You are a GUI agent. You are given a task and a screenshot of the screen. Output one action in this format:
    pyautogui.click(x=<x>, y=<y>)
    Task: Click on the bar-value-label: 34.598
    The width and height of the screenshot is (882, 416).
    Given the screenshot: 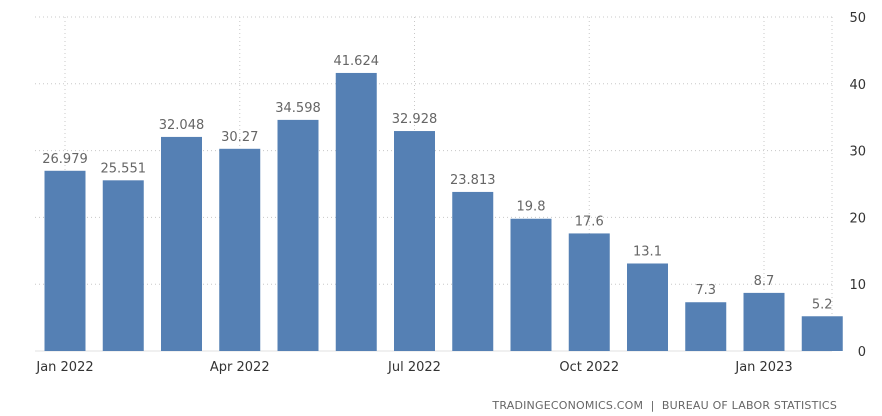 What is the action you would take?
    pyautogui.click(x=298, y=108)
    